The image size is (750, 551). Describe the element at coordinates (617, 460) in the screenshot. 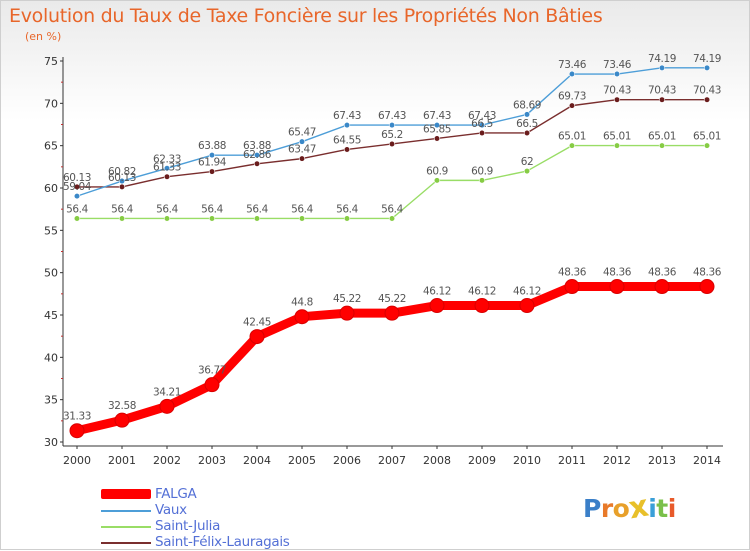

I see `x-tick-label: 2012` at that location.